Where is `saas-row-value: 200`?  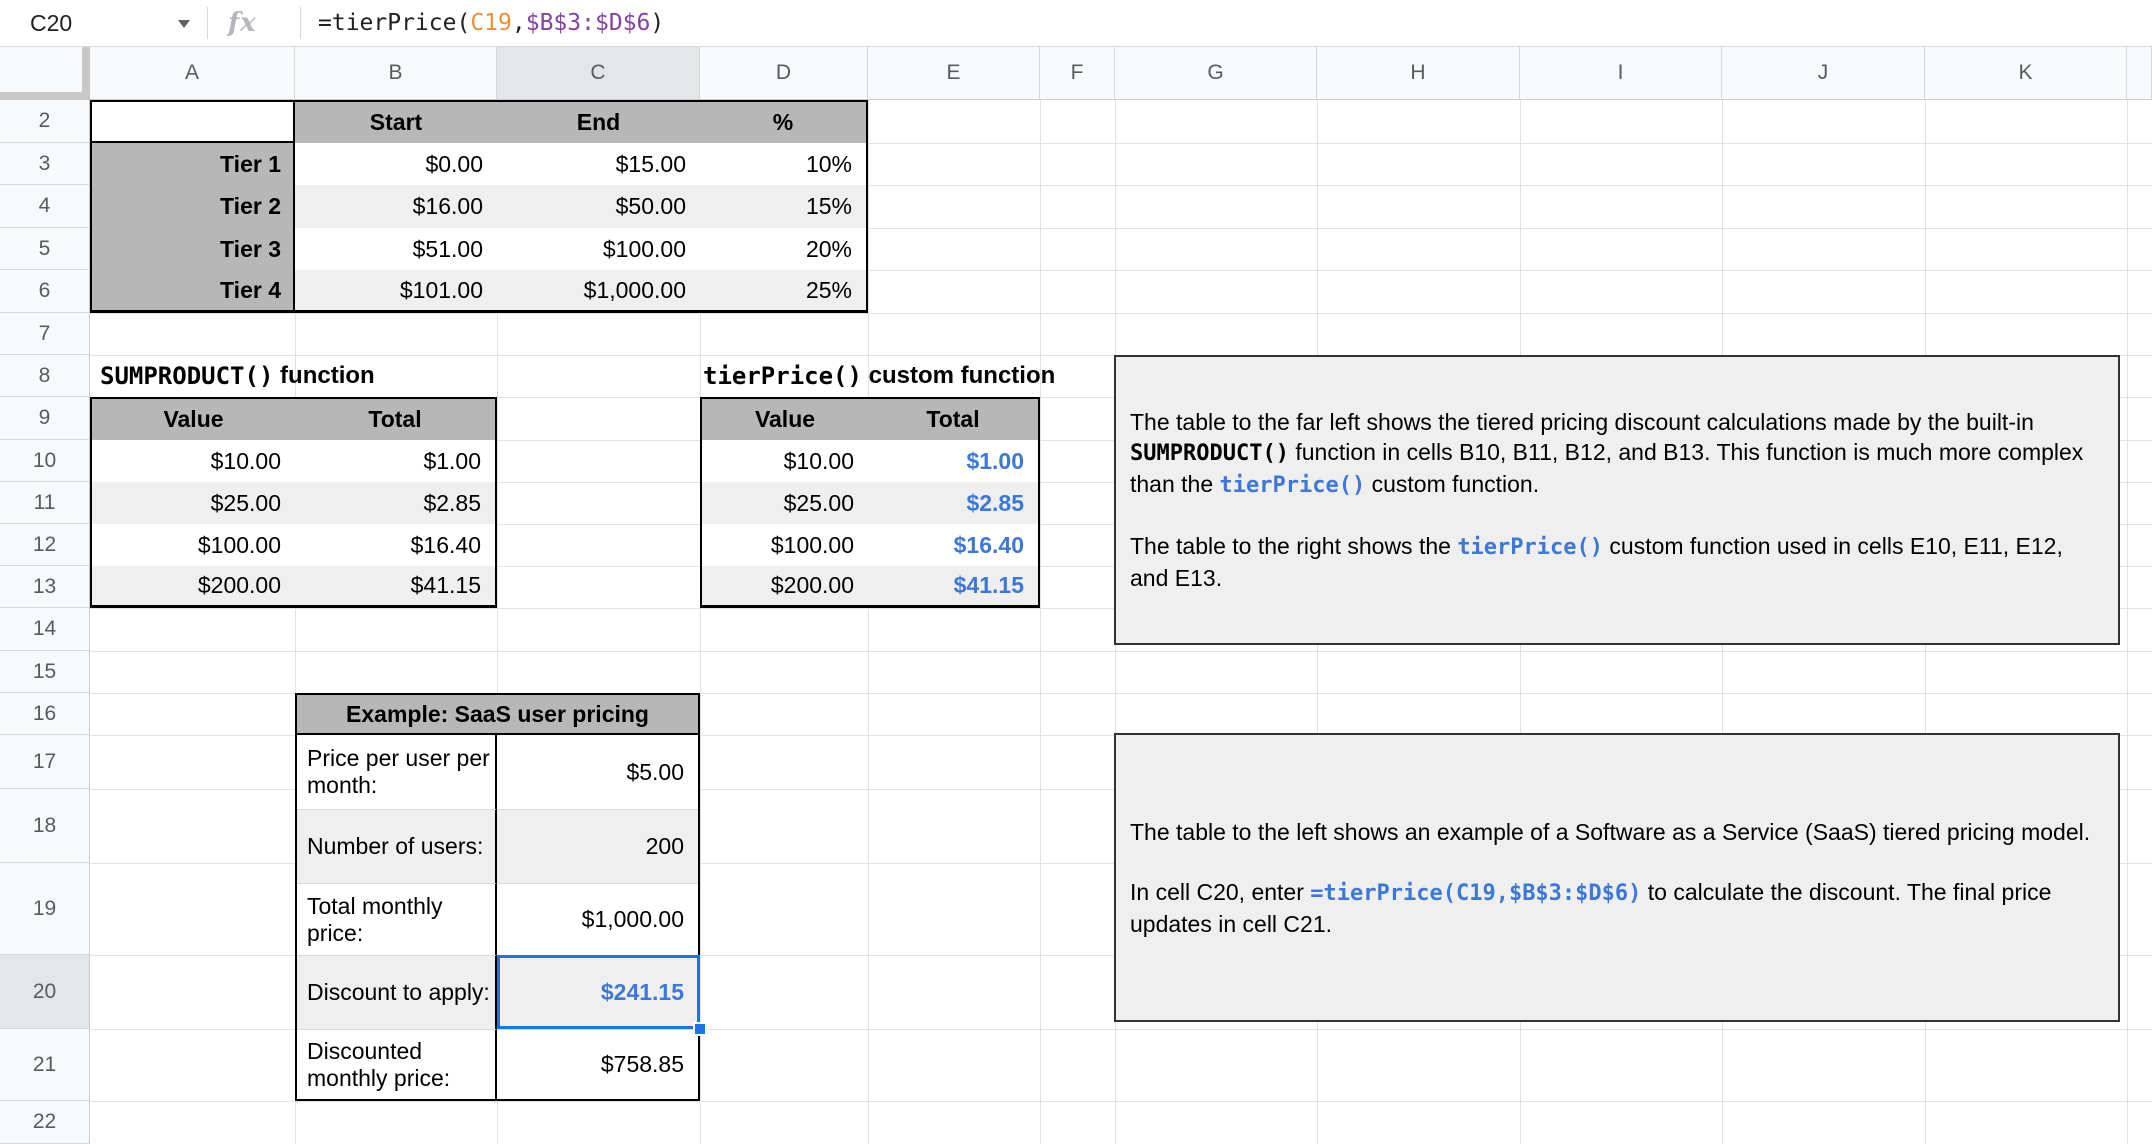
saas-row-value: 200 is located at coordinates (597, 846).